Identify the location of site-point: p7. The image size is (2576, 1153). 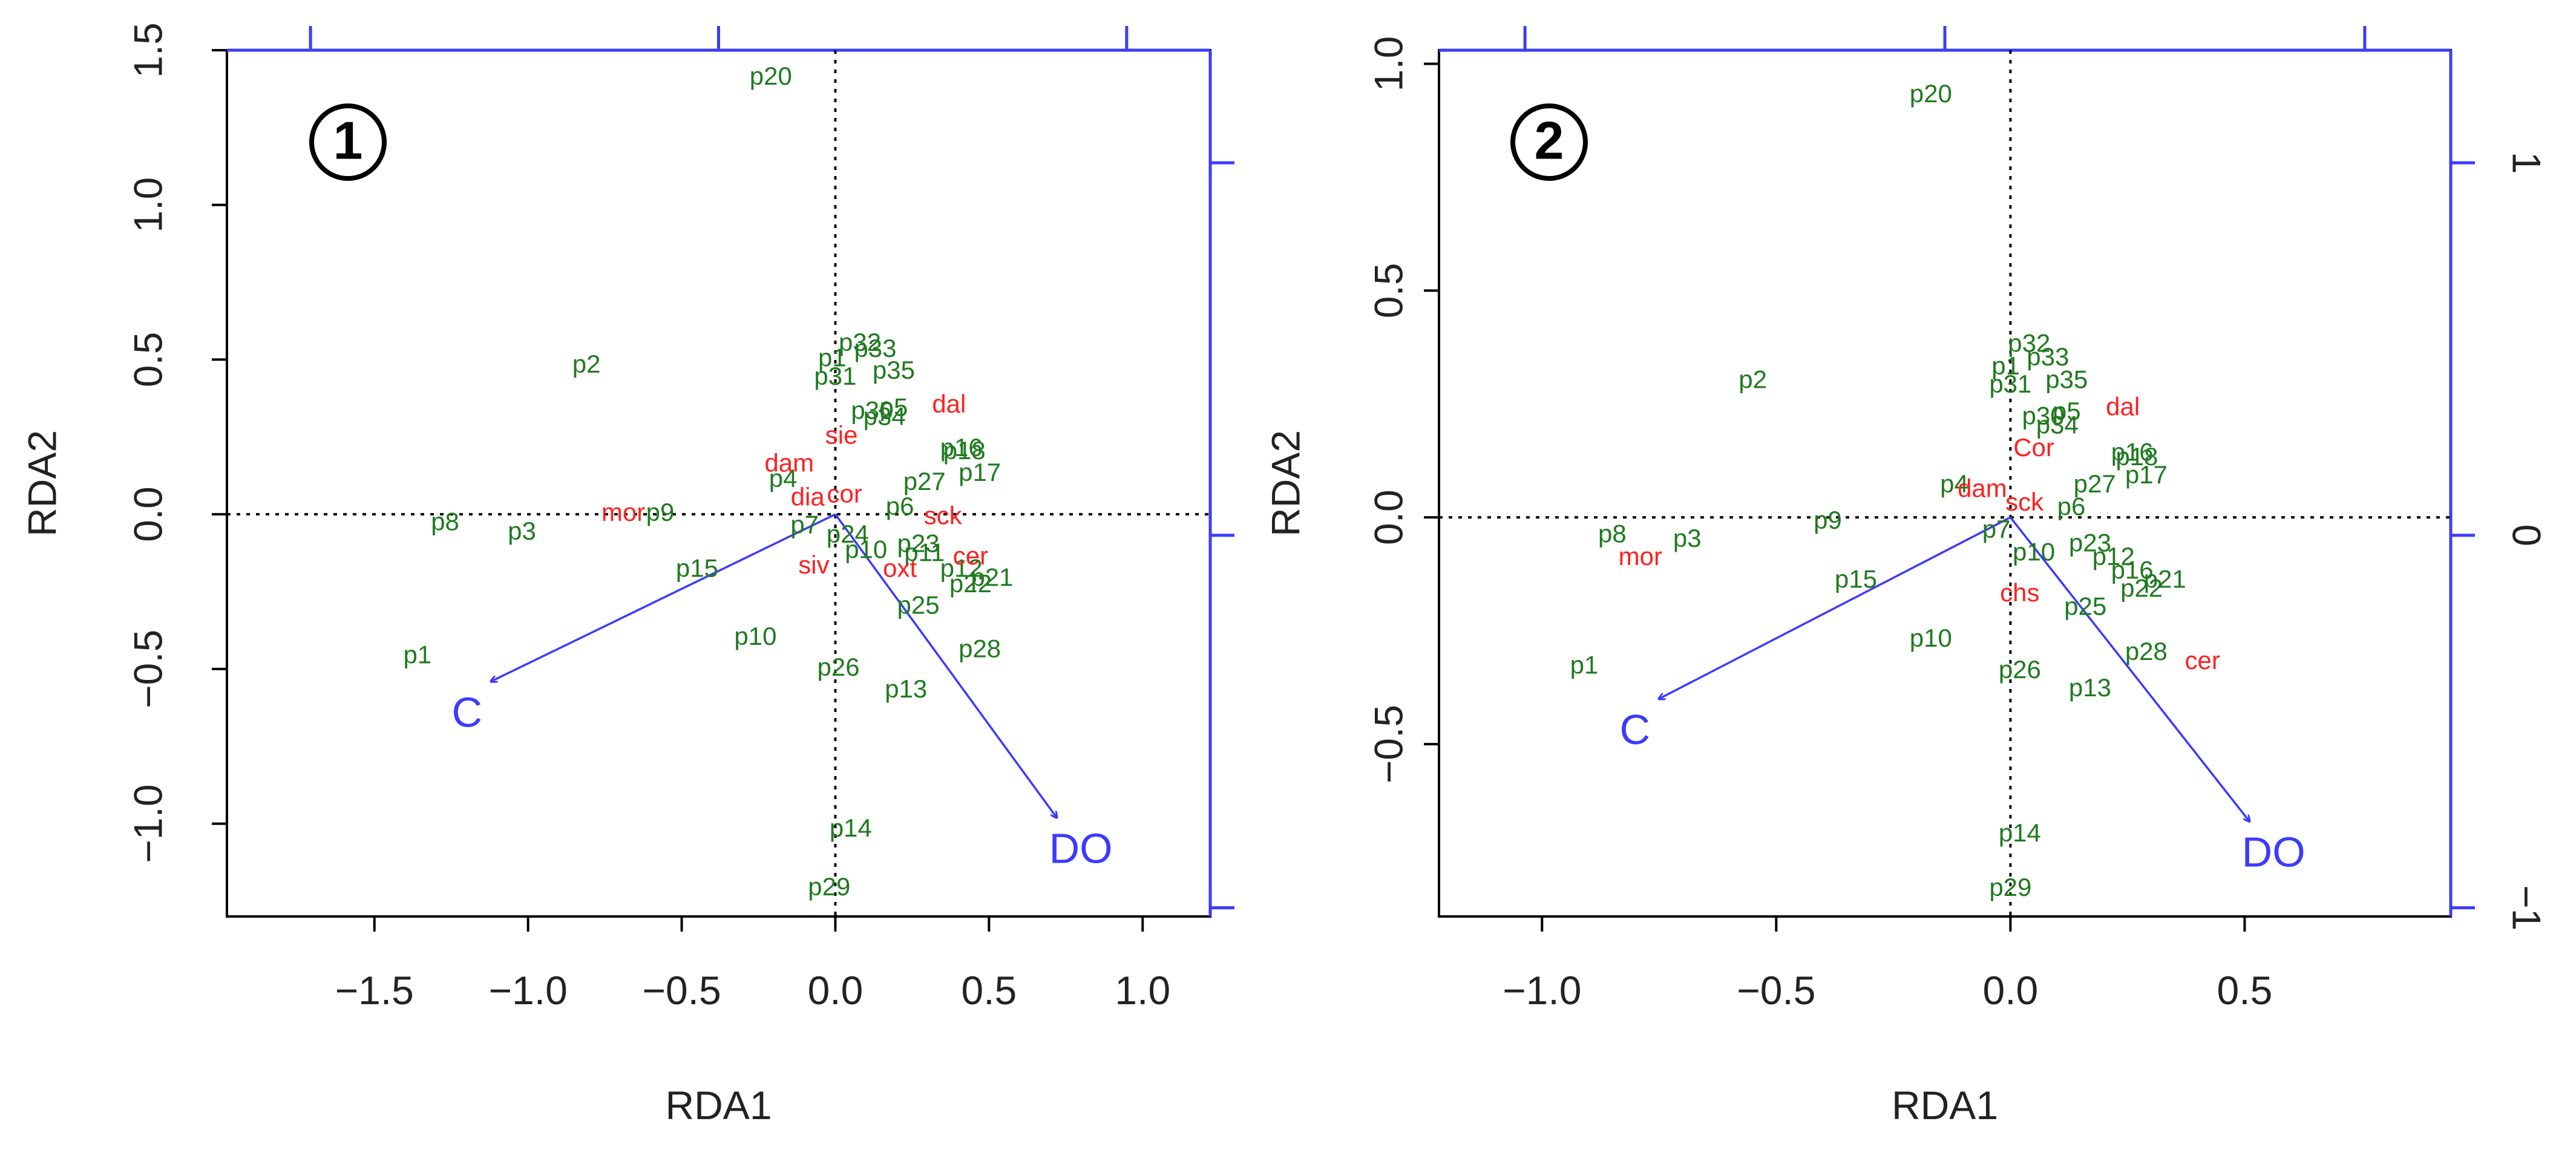
(1996, 529).